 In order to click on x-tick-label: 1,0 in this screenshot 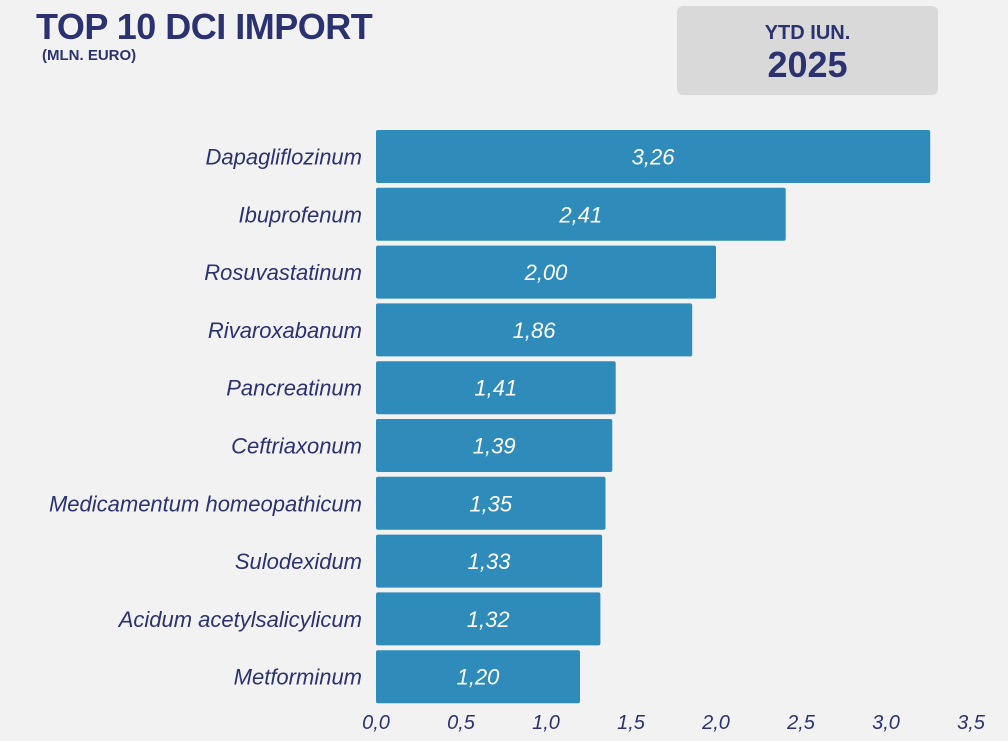, I will do `click(546, 723)`.